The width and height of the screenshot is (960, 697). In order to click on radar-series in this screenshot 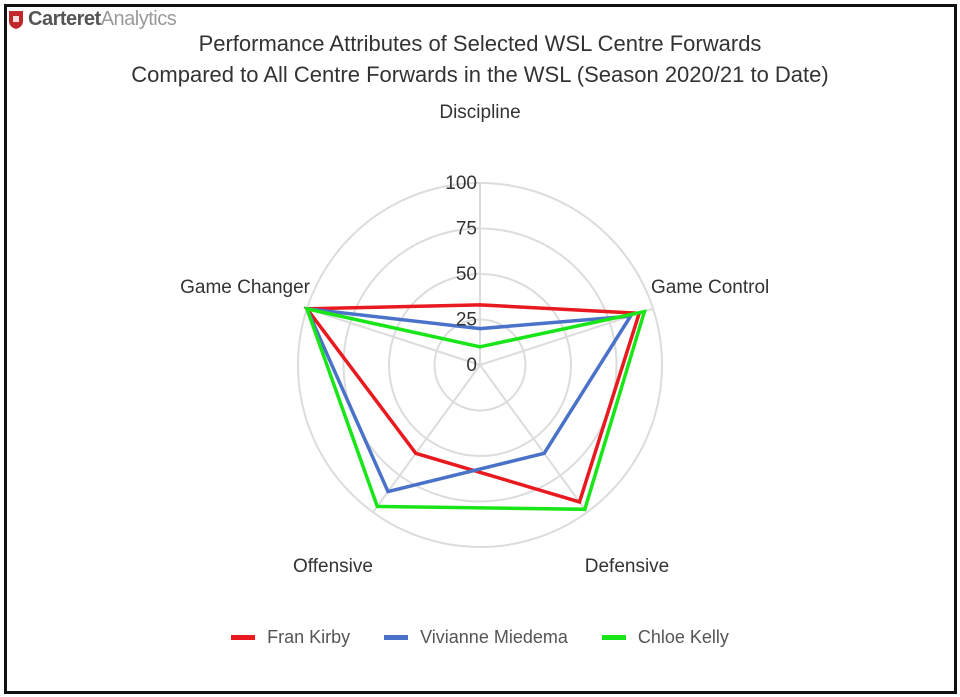, I will do `click(475, 407)`.